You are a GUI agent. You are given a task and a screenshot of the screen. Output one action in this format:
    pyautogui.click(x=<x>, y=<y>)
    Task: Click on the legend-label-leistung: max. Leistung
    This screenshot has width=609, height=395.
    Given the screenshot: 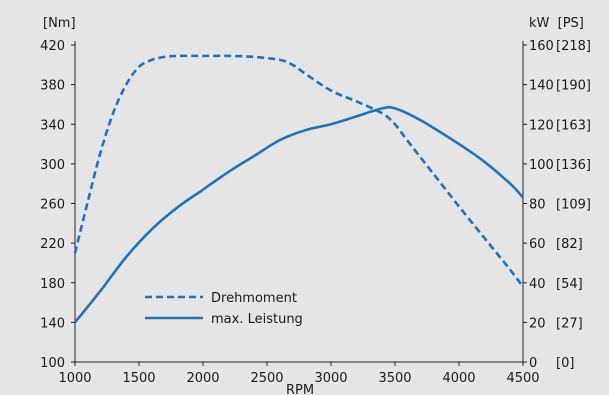 What is the action you would take?
    pyautogui.click(x=257, y=319)
    